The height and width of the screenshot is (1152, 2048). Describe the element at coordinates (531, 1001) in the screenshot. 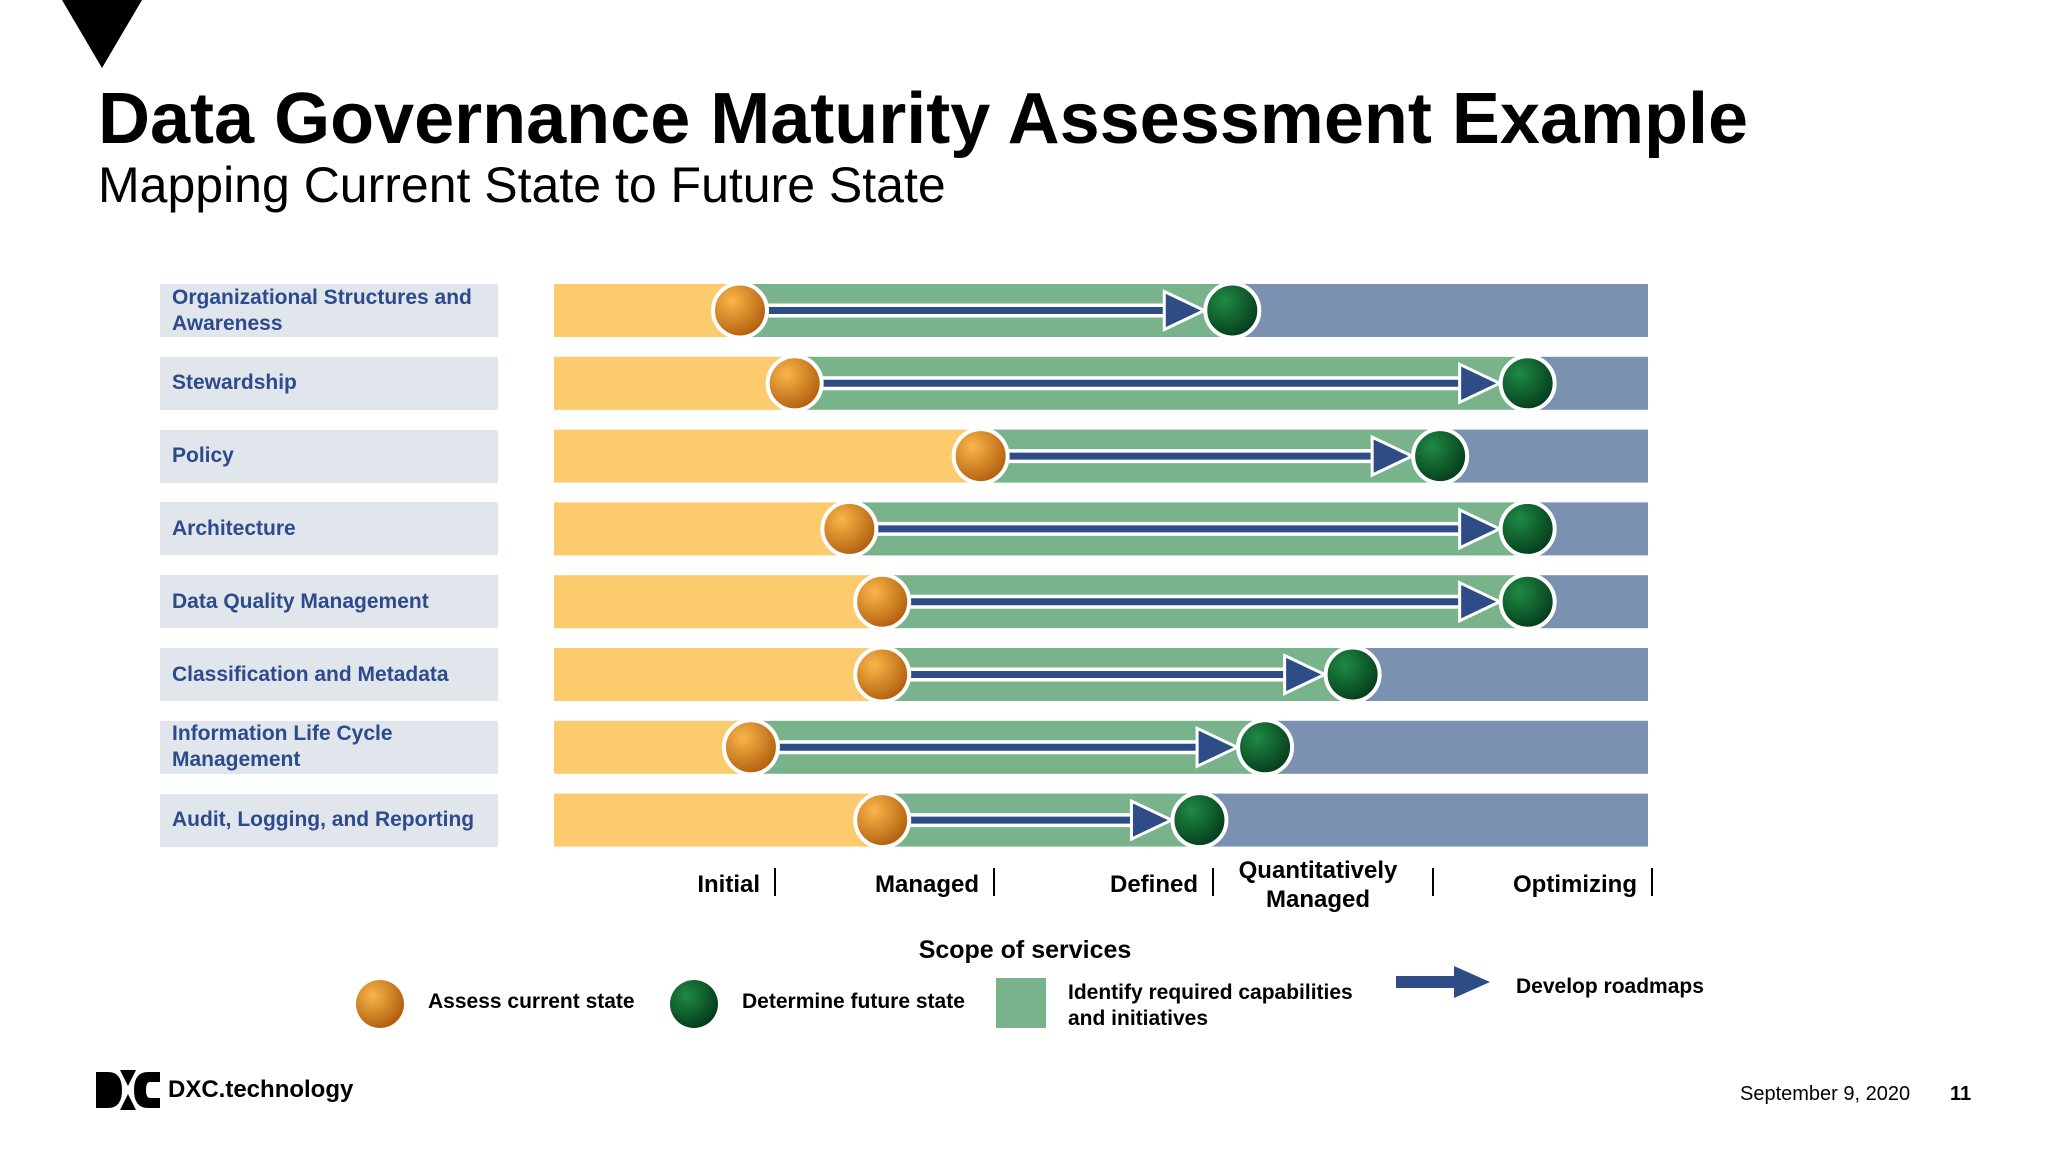

I see `legend-assess-label: Assess current state` at that location.